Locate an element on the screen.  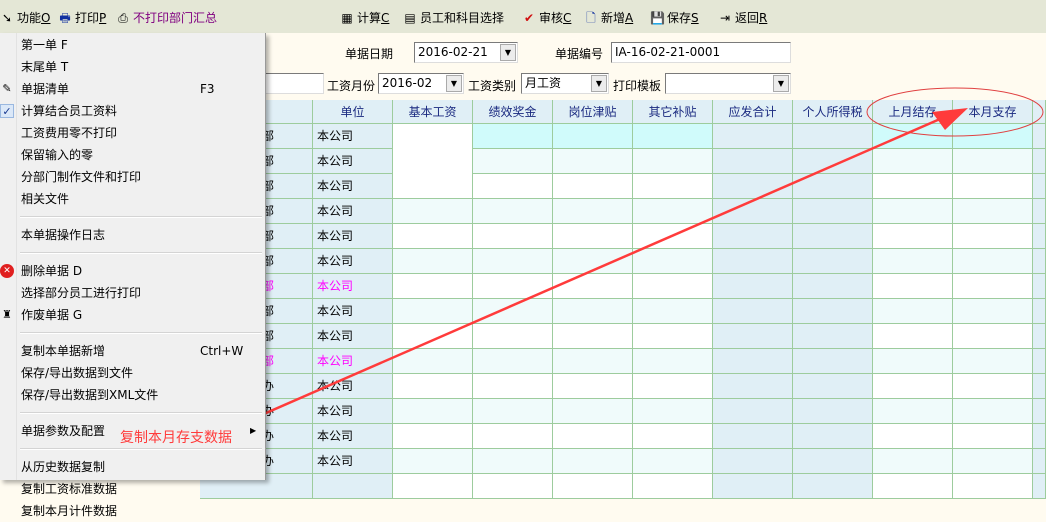
column-header: 个人所得税 is located at coordinates (833, 112).